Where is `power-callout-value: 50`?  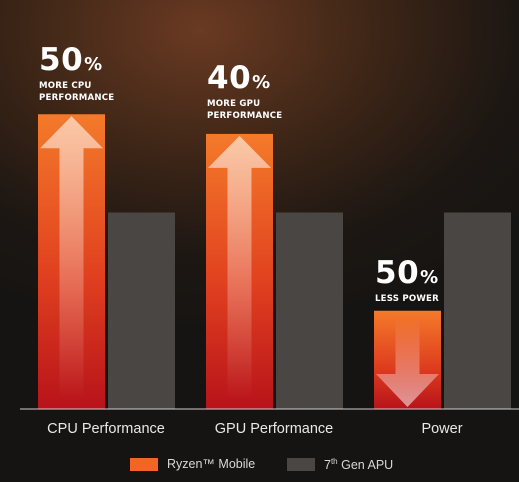 power-callout-value: 50 is located at coordinates (397, 273).